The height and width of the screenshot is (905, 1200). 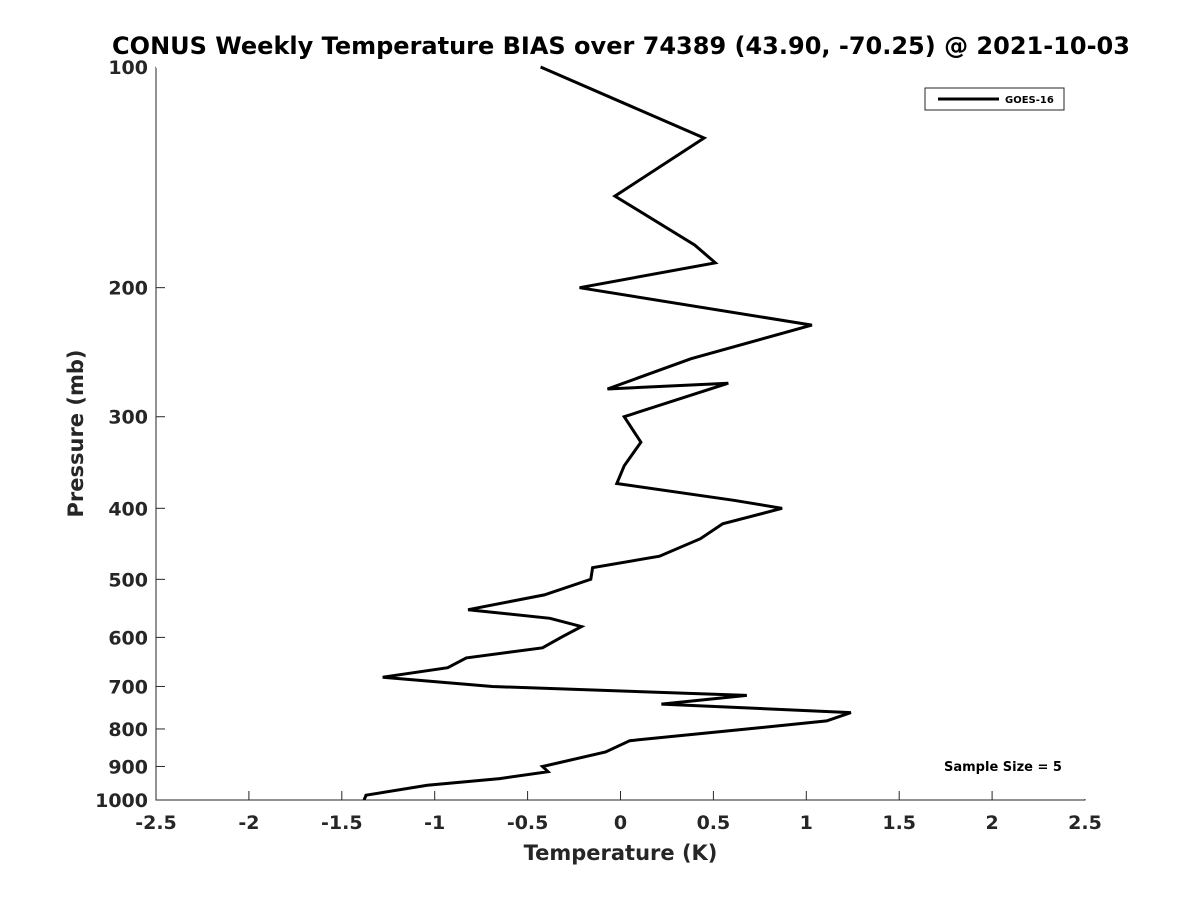 What do you see at coordinates (994, 99) in the screenshot?
I see `chart-legend: GOES-16` at bounding box center [994, 99].